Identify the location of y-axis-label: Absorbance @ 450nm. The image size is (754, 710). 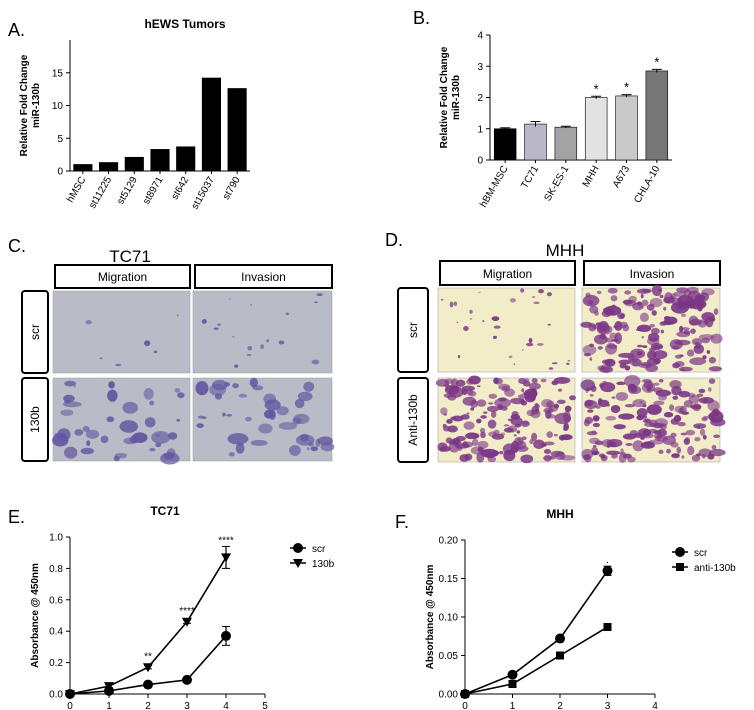
(35, 615).